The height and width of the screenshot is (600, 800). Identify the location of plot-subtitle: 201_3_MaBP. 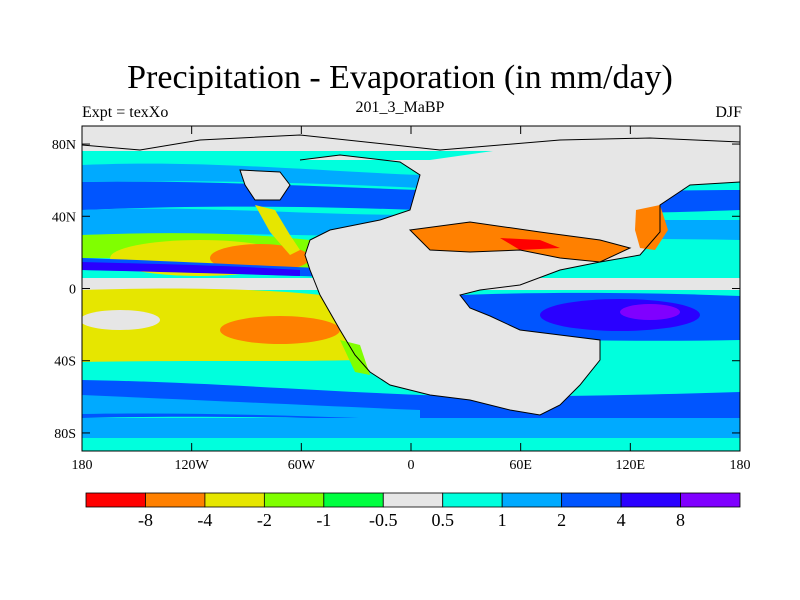
(400, 107).